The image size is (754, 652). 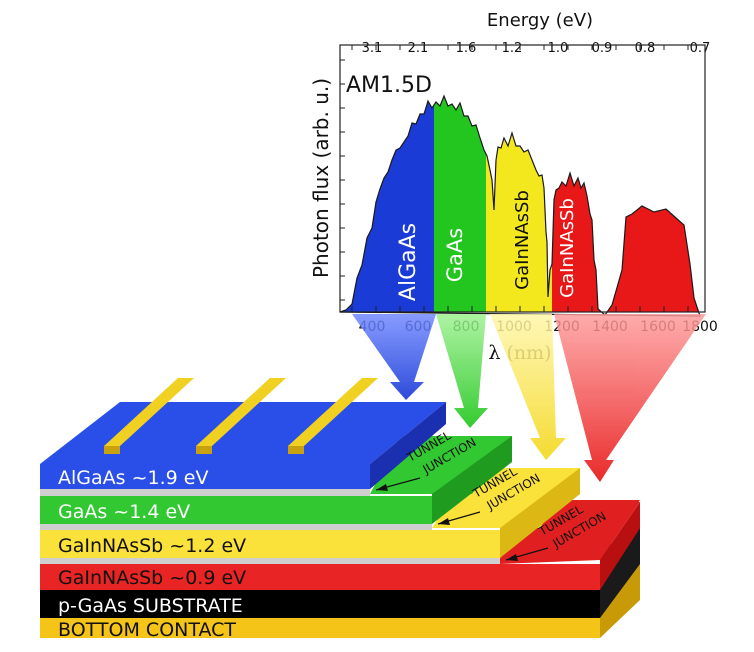 I want to click on arrow-gaas, so click(x=462, y=371).